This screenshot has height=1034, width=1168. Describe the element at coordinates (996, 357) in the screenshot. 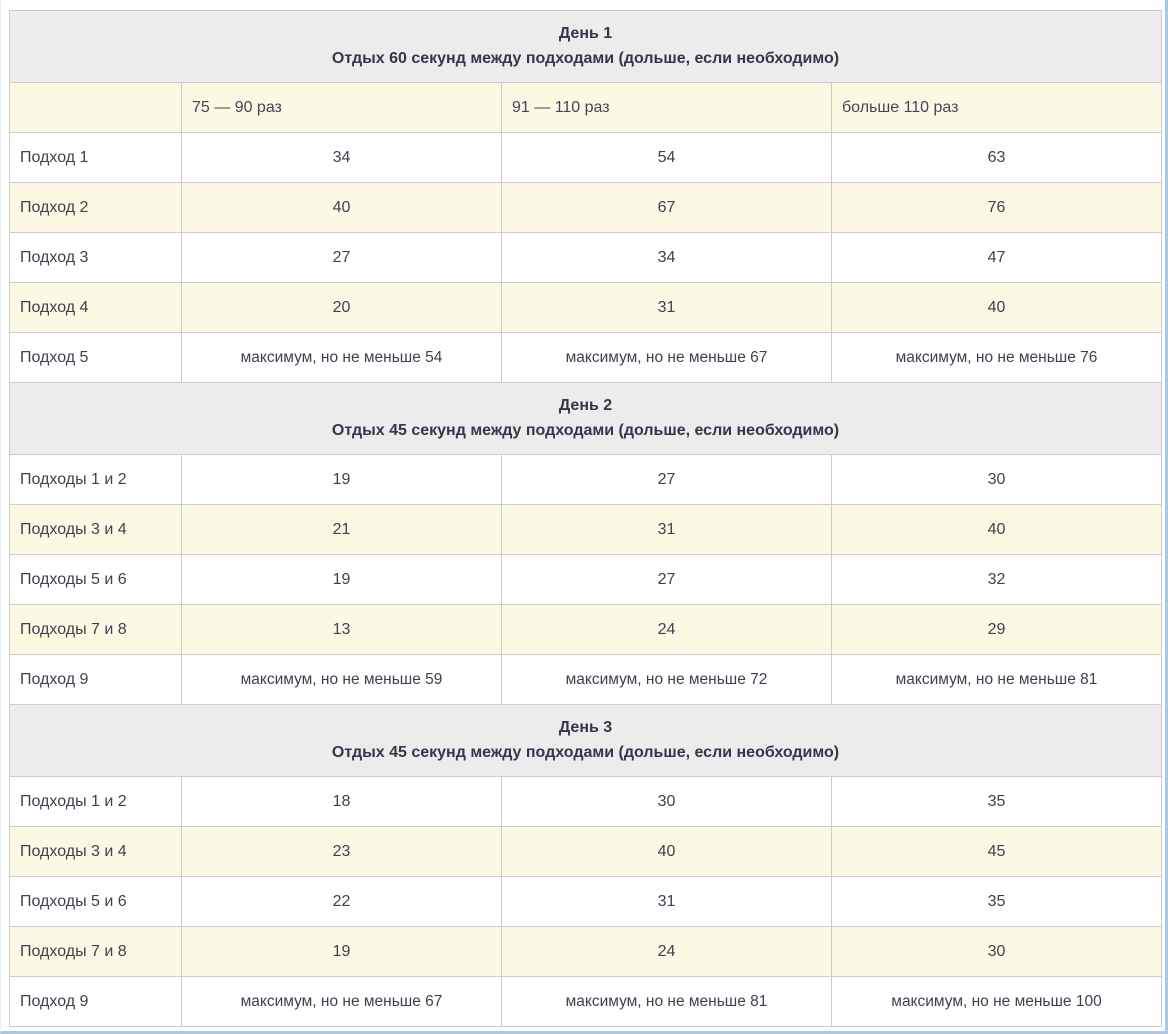

I see `row-value: максимум, но не меньше 76` at that location.